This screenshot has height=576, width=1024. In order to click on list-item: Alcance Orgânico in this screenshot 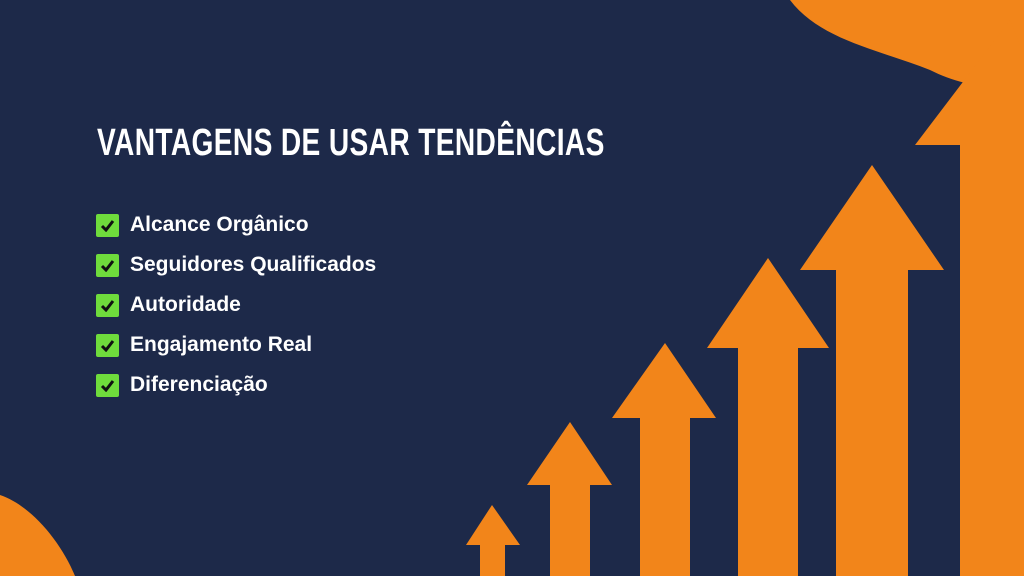, I will do `click(236, 225)`.